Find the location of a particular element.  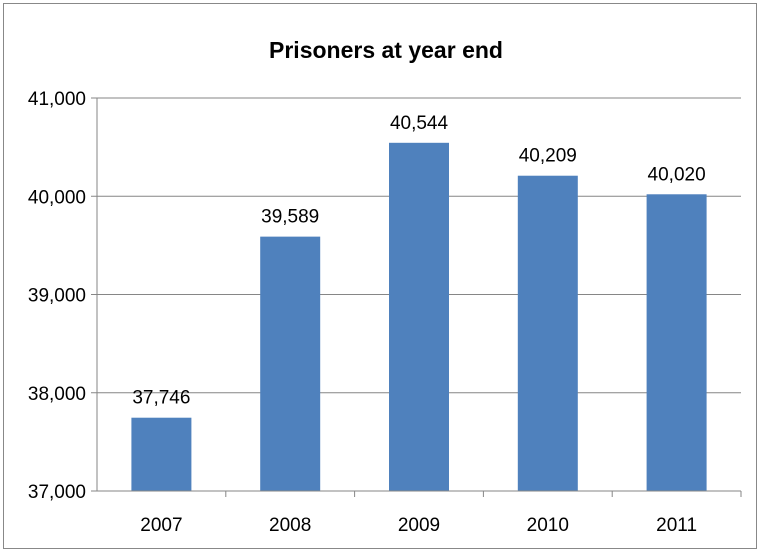

chart-title: Prisoners at year end is located at coordinates (386, 50).